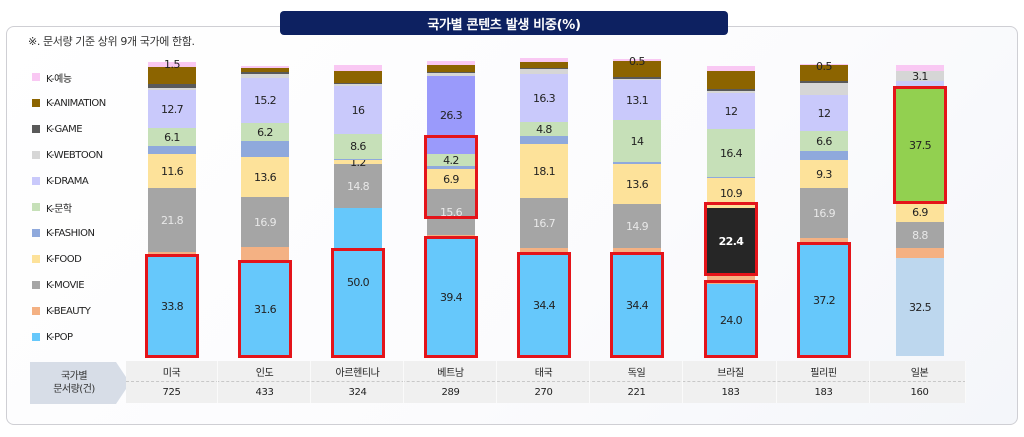 This screenshot has height=437, width=1024. What do you see at coordinates (451, 160) in the screenshot?
I see `bar-segment: 4.2` at bounding box center [451, 160].